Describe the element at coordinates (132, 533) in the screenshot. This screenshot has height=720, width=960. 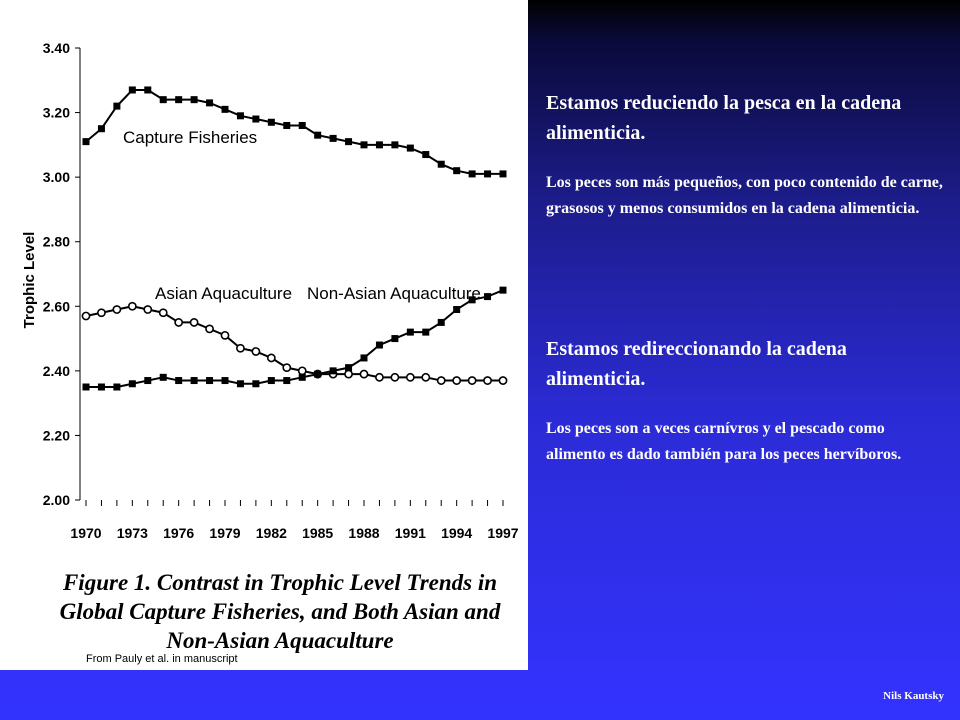
I see `x-tick-label: 1973` at that location.